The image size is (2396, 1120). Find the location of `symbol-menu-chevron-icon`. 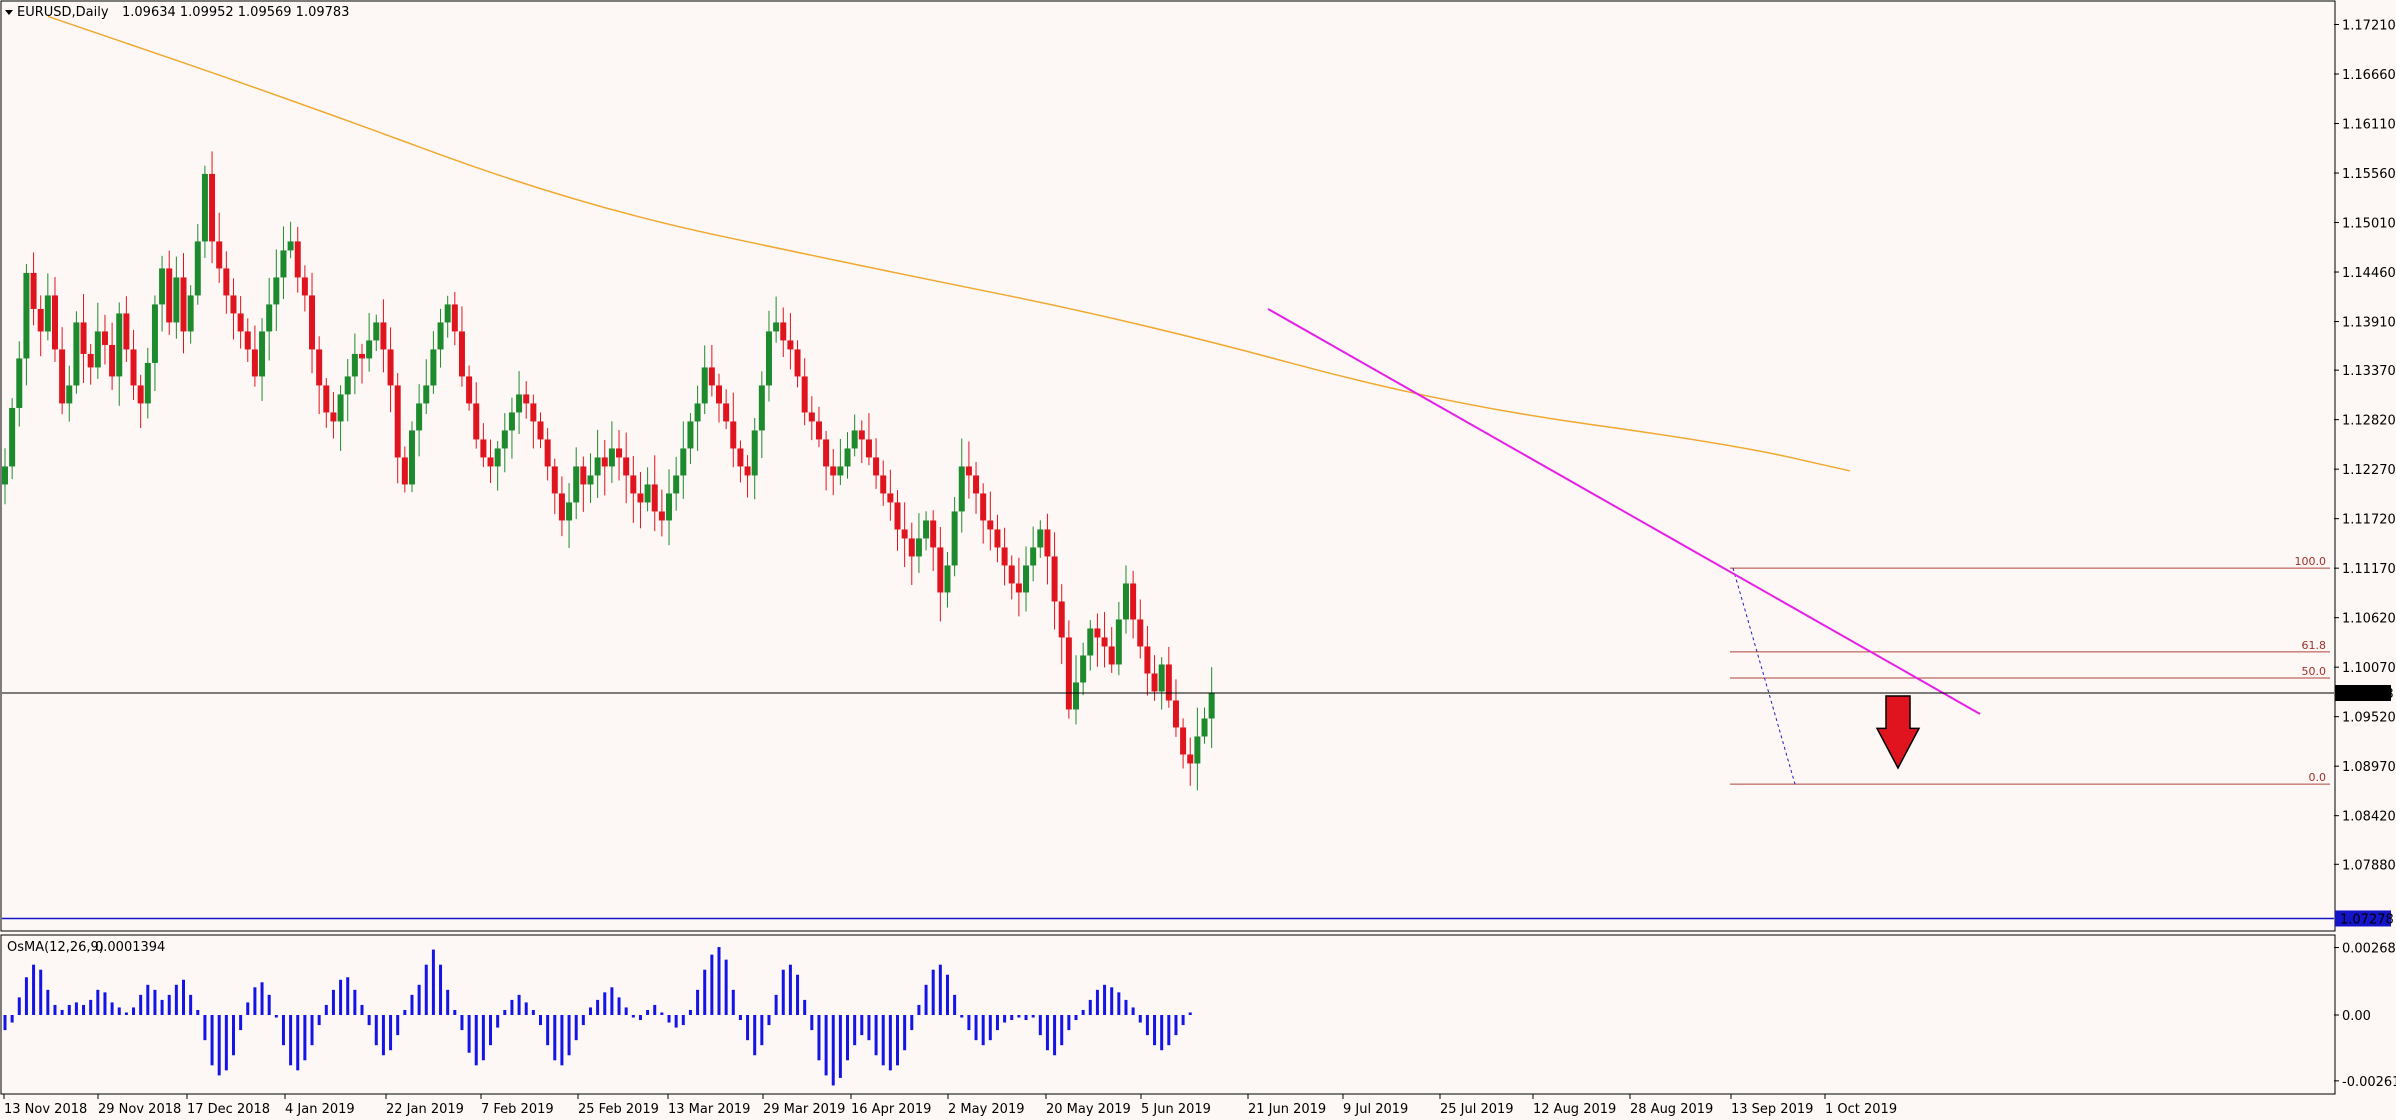

symbol-menu-chevron-icon is located at coordinates (9, 12).